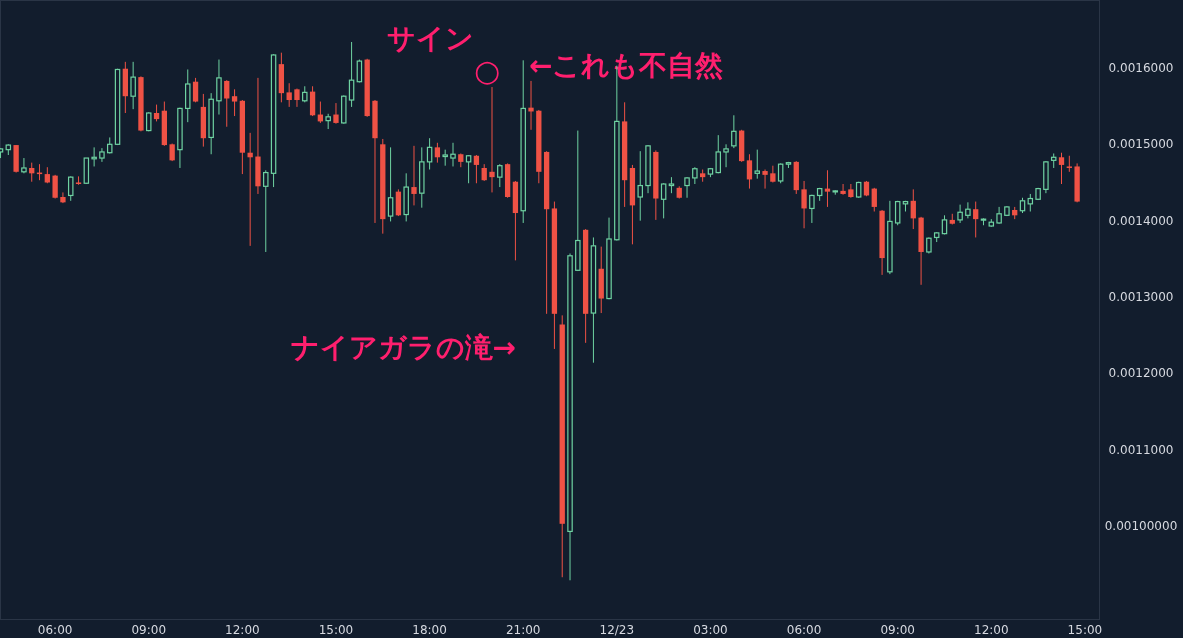 This screenshot has width=1183, height=638. Describe the element at coordinates (1141, 144) in the screenshot. I see `y-tick-label: 0.0015000` at that location.